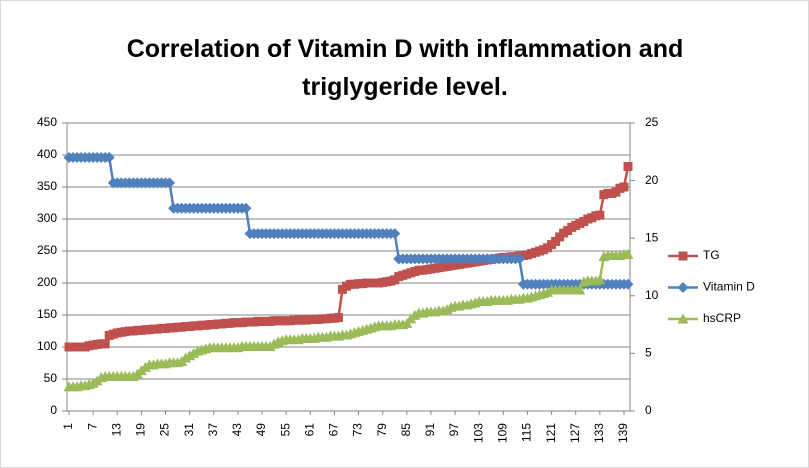 The width and height of the screenshot is (809, 468). What do you see at coordinates (141, 430) in the screenshot?
I see `x-tick-label: 19` at bounding box center [141, 430].